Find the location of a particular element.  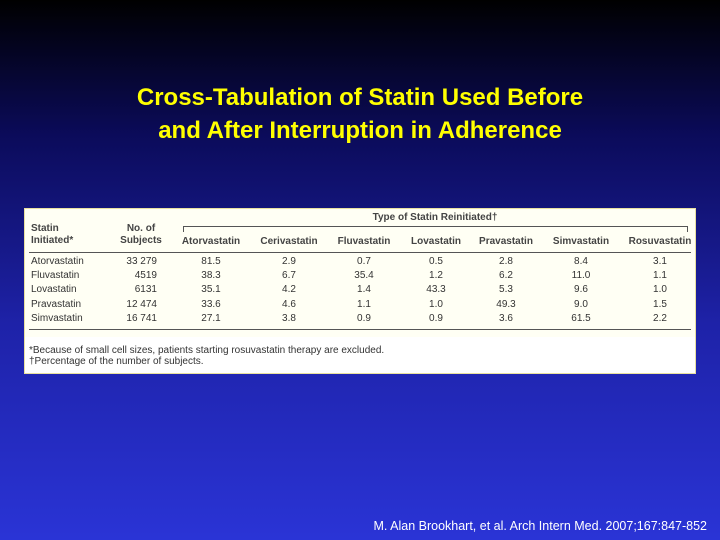

row-label: Lovastatin is located at coordinates (54, 290).